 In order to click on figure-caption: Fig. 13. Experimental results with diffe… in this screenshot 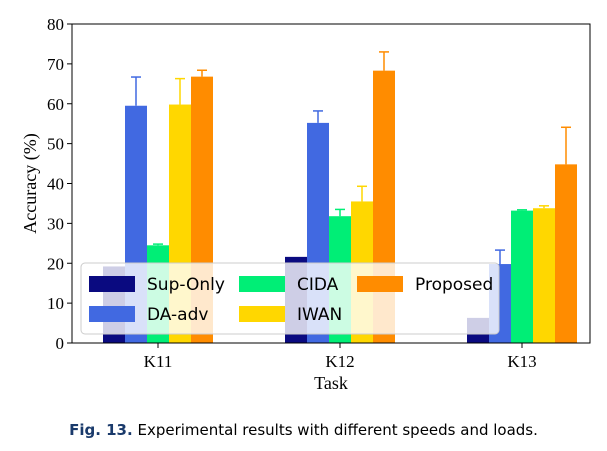, I will do `click(303, 430)`.